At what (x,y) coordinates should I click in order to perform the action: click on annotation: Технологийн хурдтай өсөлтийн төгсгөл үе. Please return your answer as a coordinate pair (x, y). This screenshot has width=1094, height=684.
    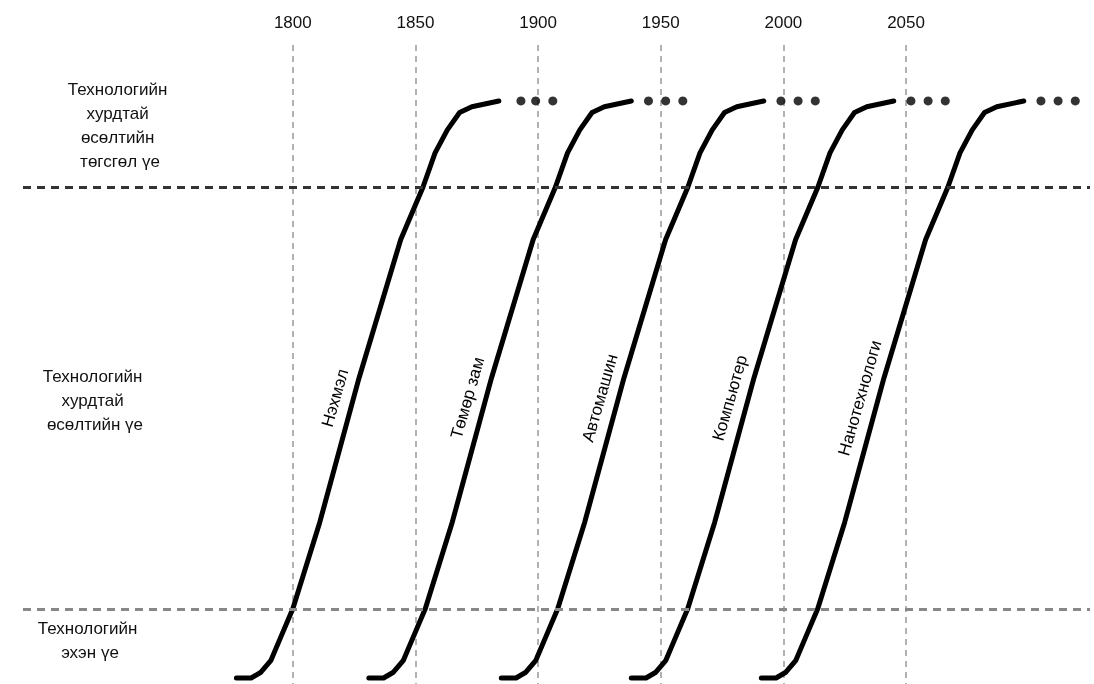
    Looking at the image, I should click on (120, 125).